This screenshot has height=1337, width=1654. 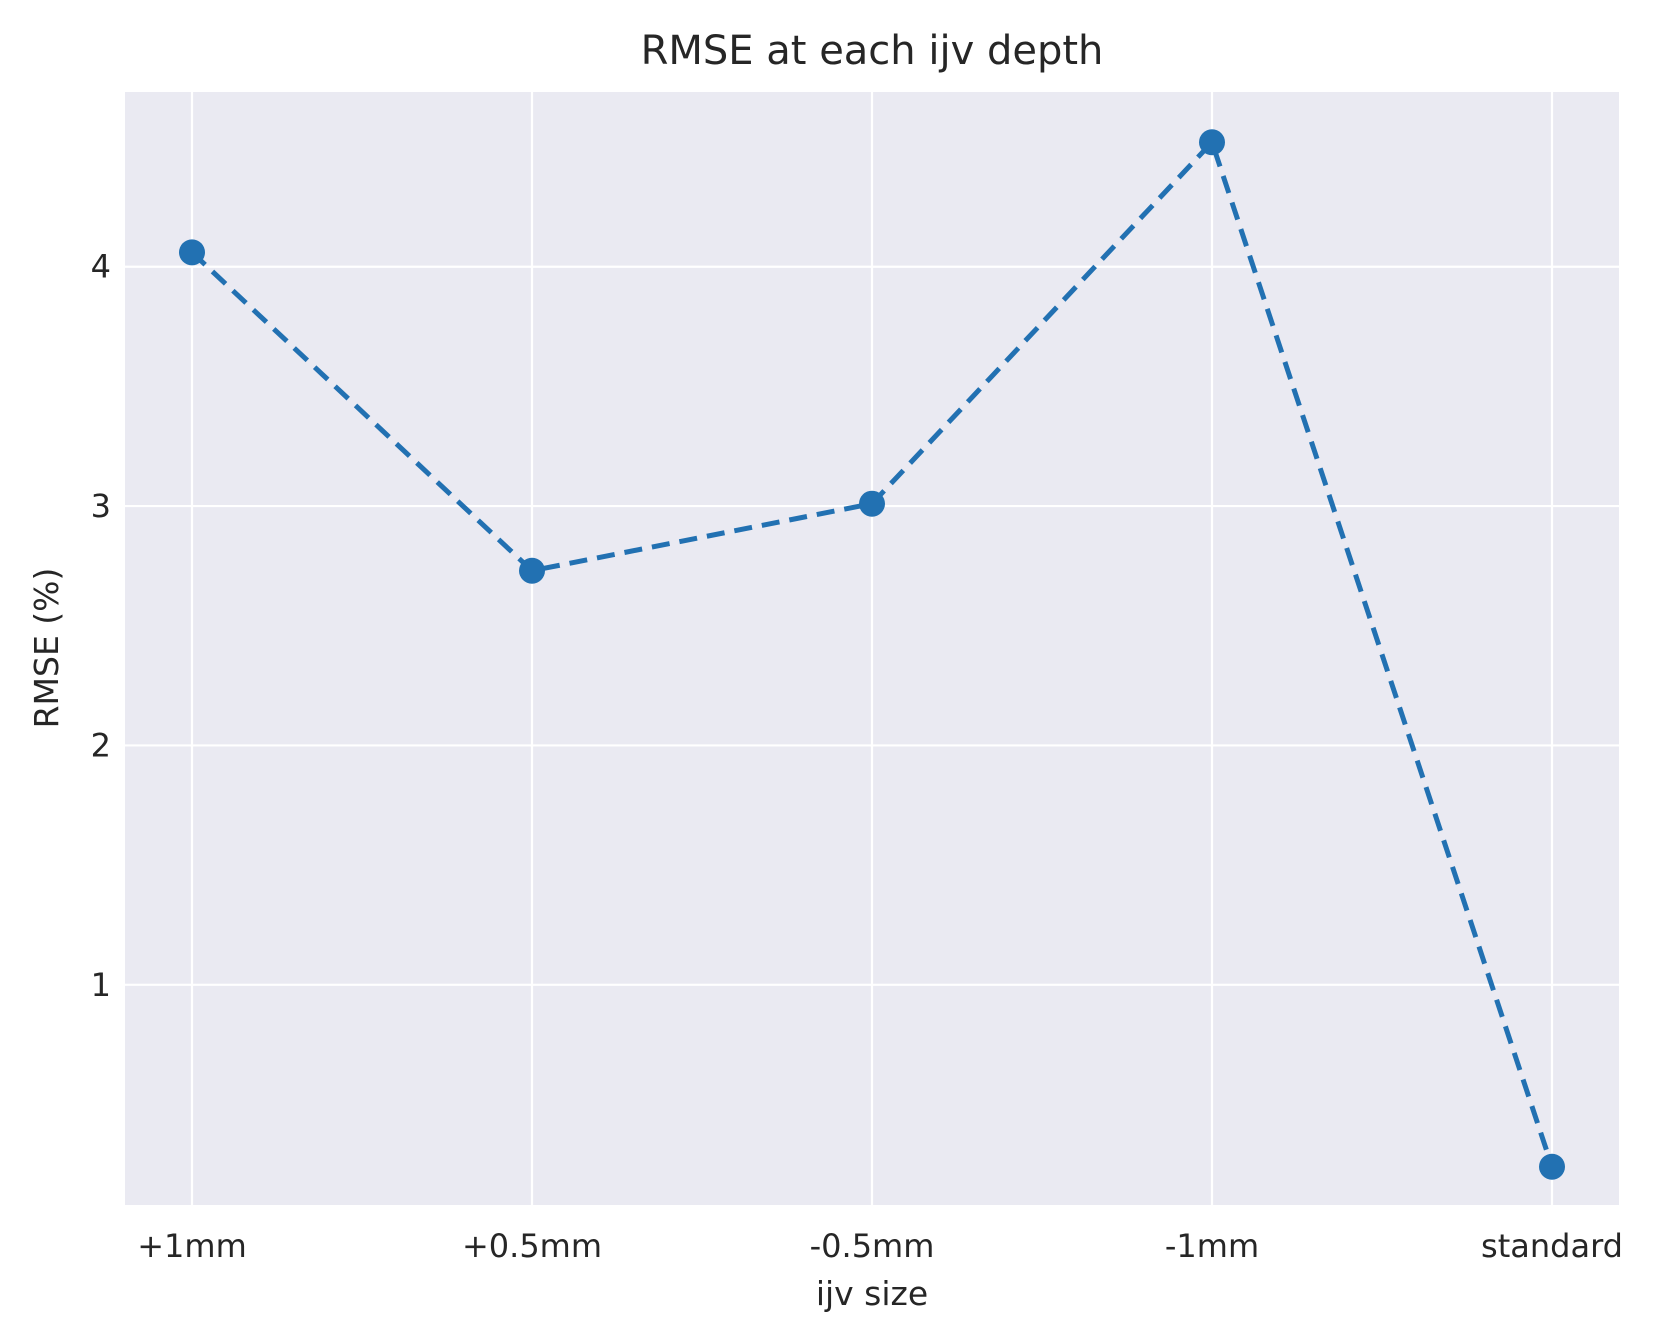 I want to click on y-tick-label-0: 1, so click(x=101, y=985).